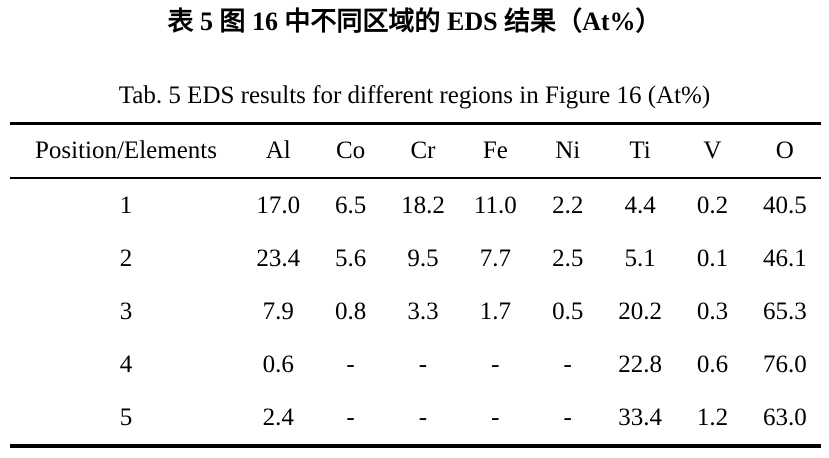 Image resolution: width=829 pixels, height=458 pixels. What do you see at coordinates (278, 205) in the screenshot?
I see `cell-al: 17.0` at bounding box center [278, 205].